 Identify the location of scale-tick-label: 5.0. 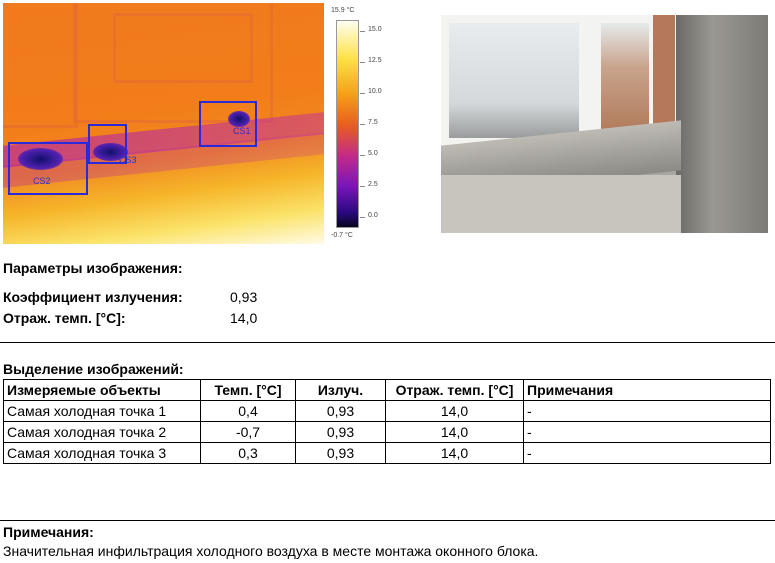
(373, 153).